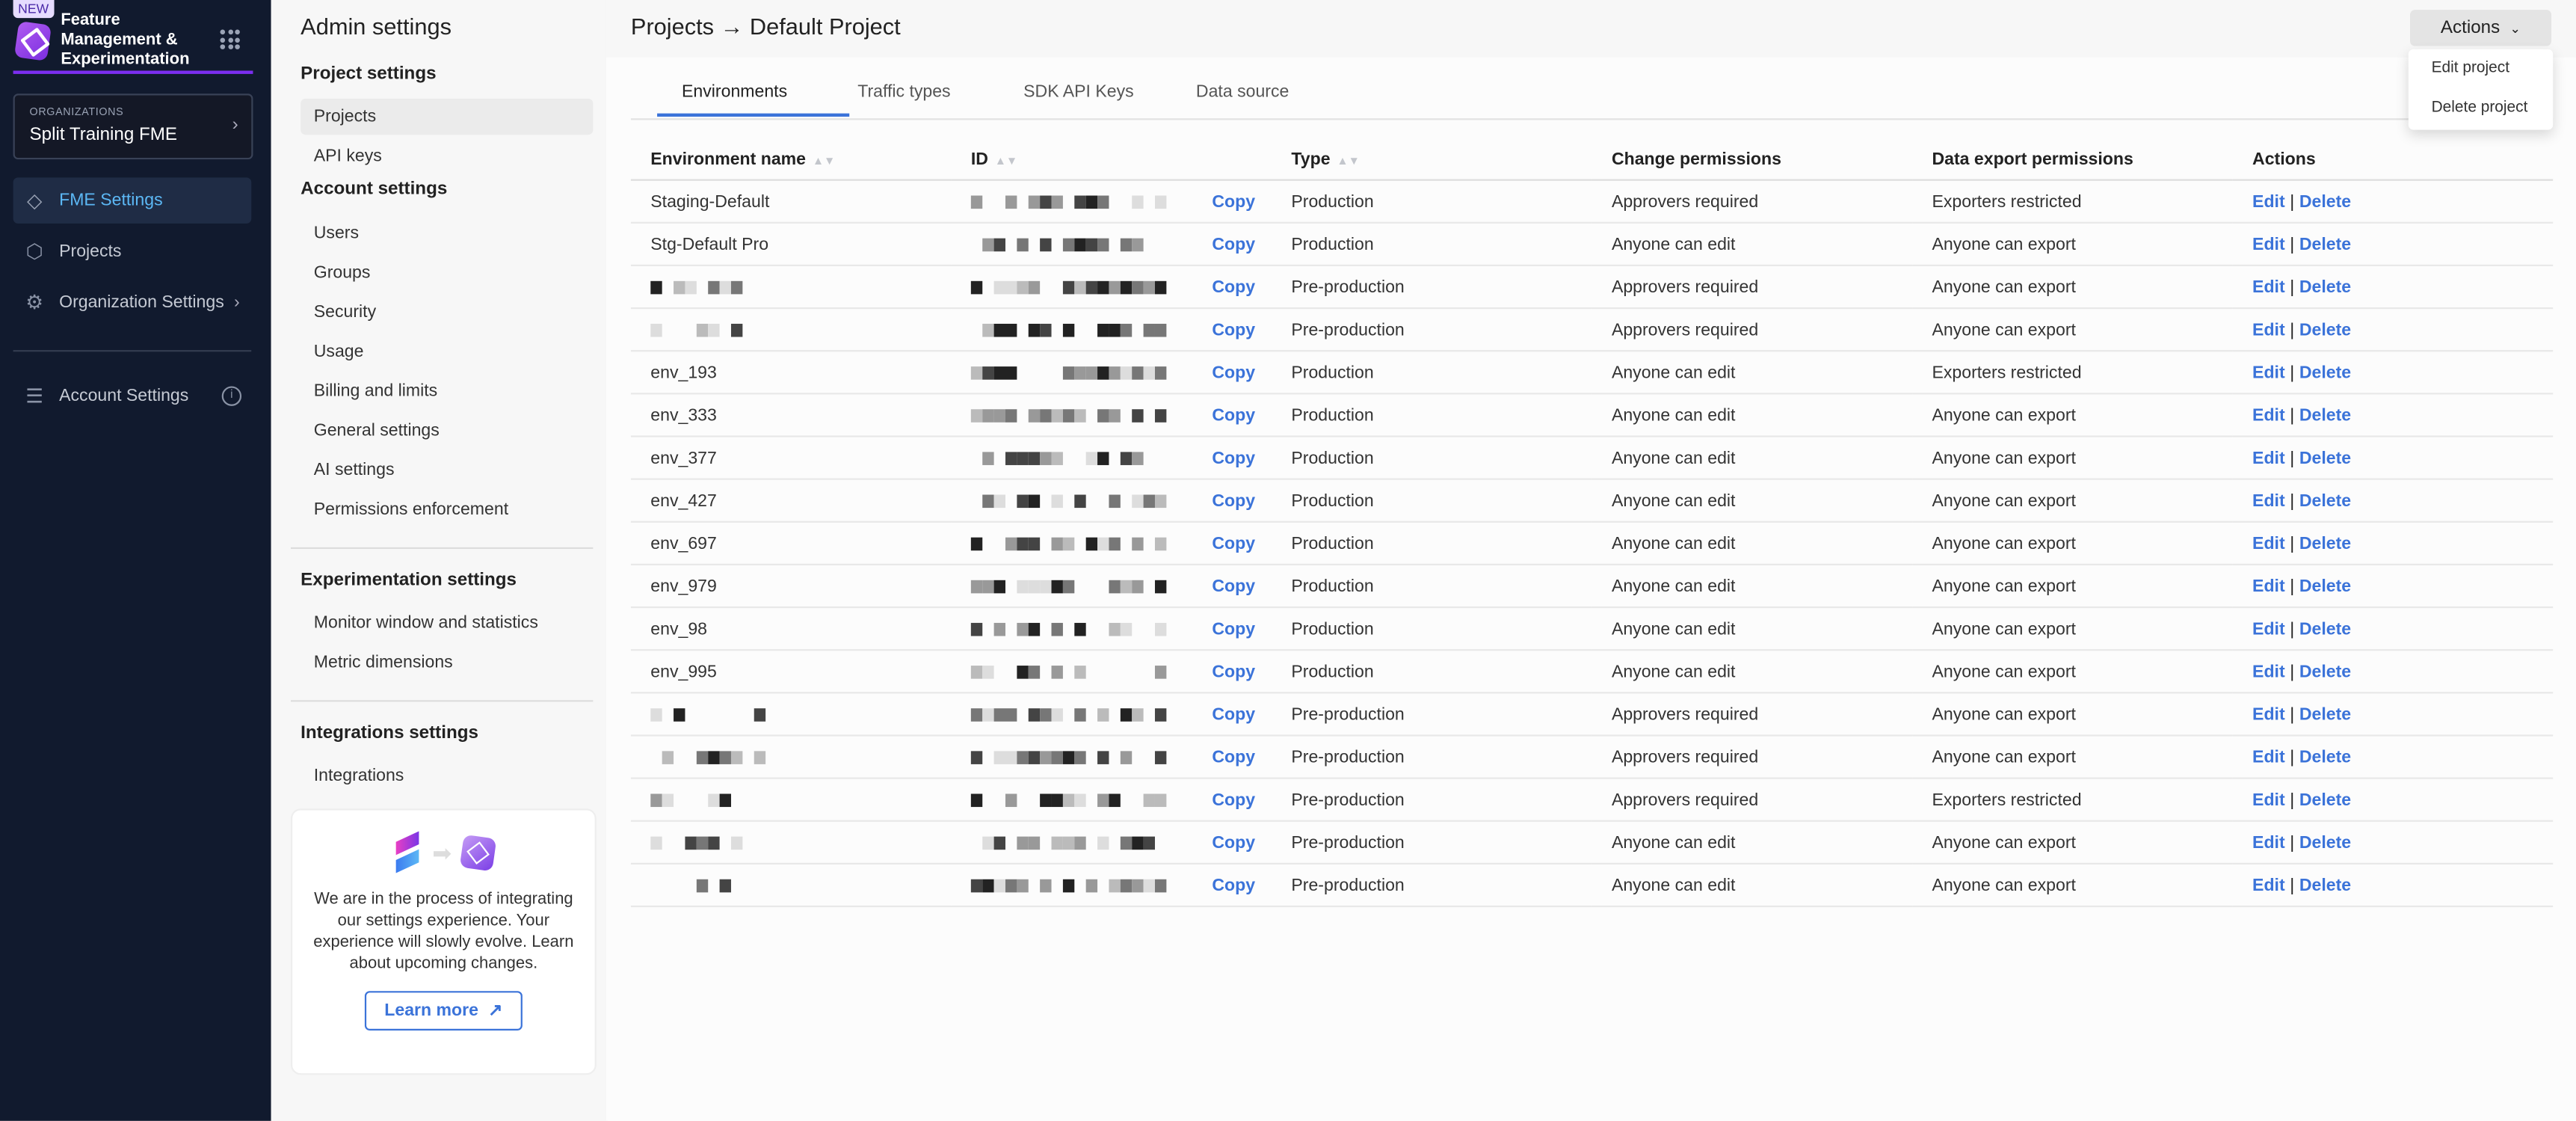 The height and width of the screenshot is (1121, 2576). I want to click on admin-item-general: General settings, so click(376, 430).